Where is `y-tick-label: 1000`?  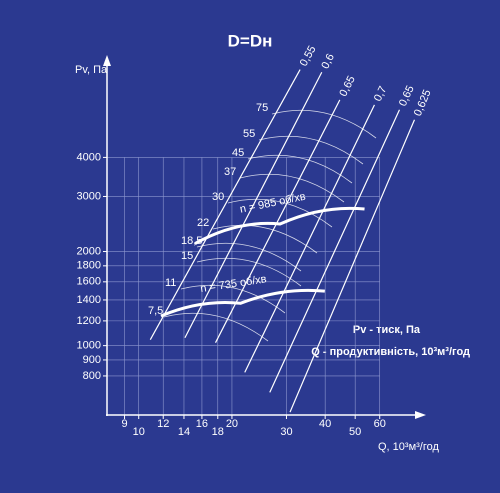
y-tick-label: 1000 is located at coordinates (89, 346).